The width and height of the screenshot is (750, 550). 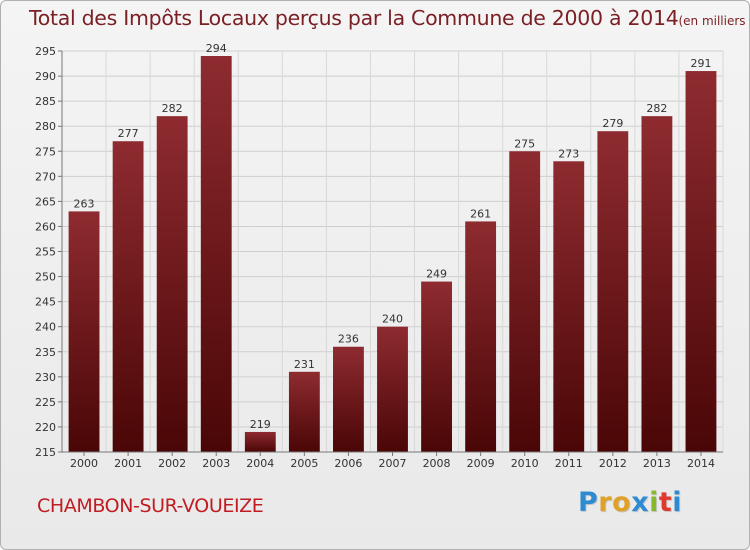 What do you see at coordinates (260, 463) in the screenshot?
I see `x-tick-label-2004: 2004` at bounding box center [260, 463].